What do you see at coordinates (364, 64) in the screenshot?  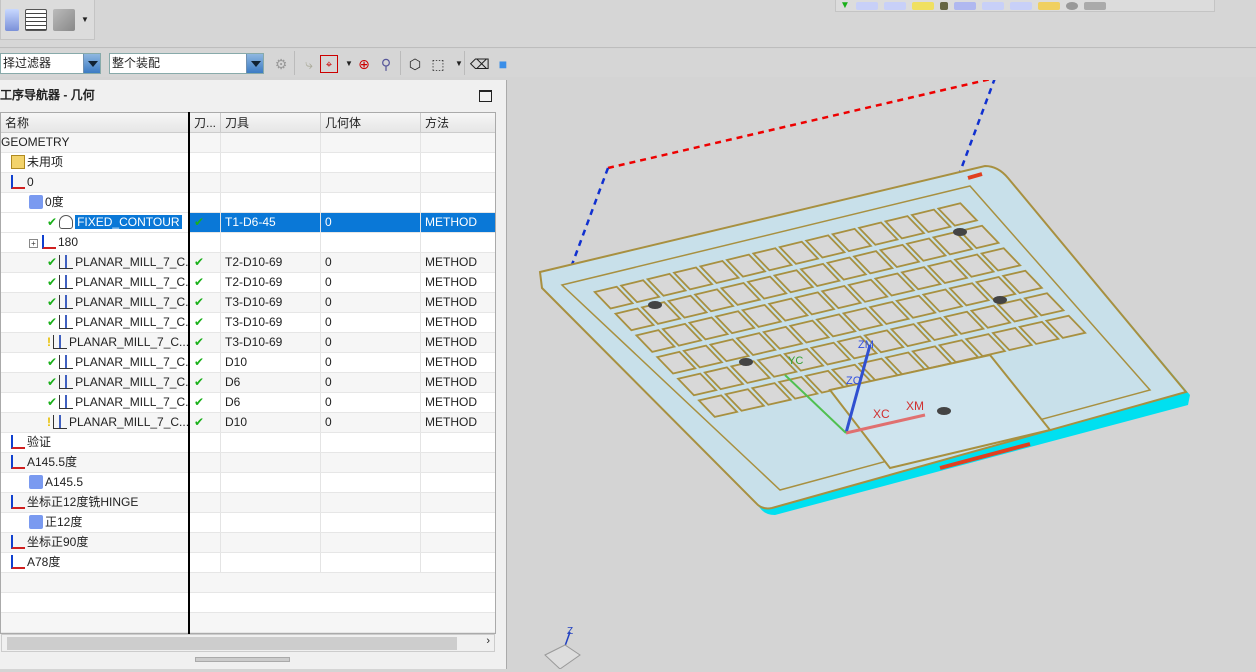 I see `snap-point-icon: ⊕` at bounding box center [364, 64].